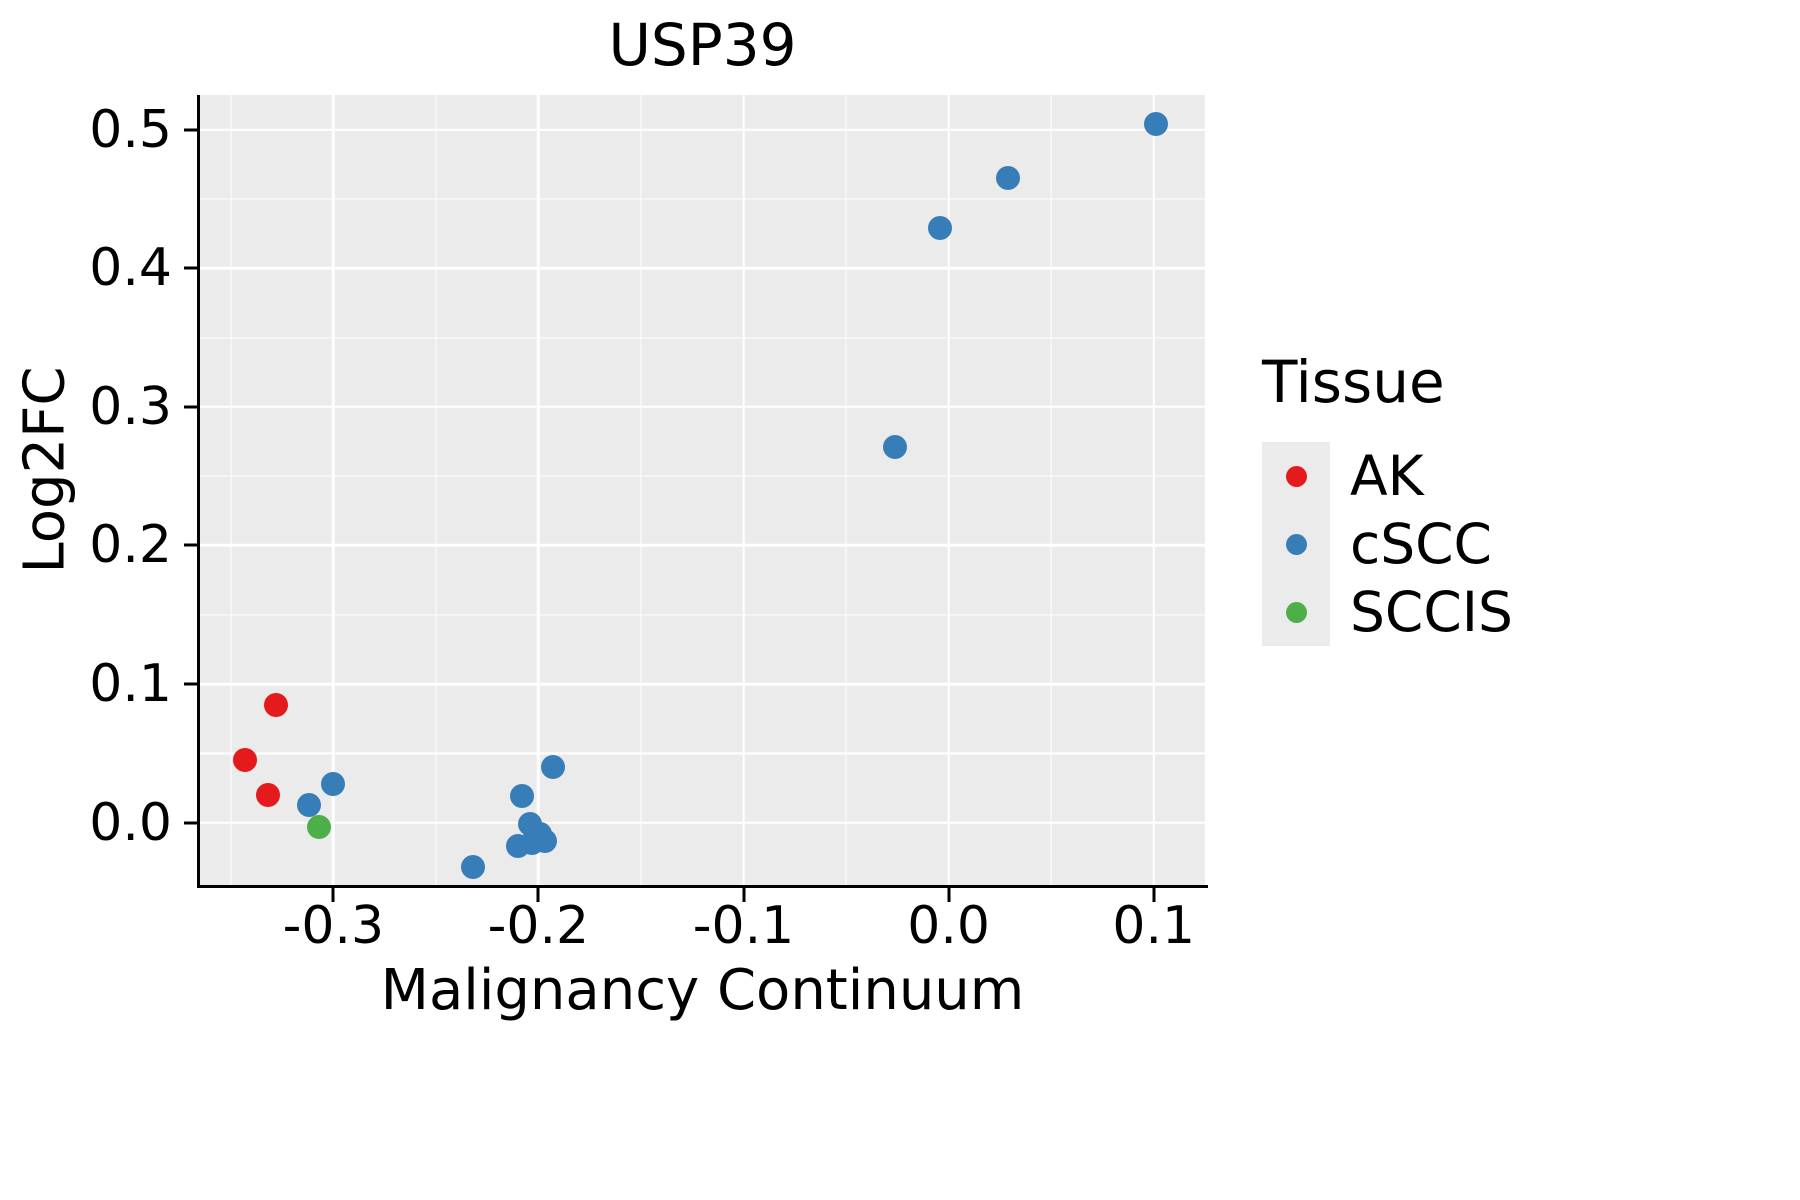 The height and width of the screenshot is (1200, 1800). I want to click on plot-title: USP39, so click(702, 45).